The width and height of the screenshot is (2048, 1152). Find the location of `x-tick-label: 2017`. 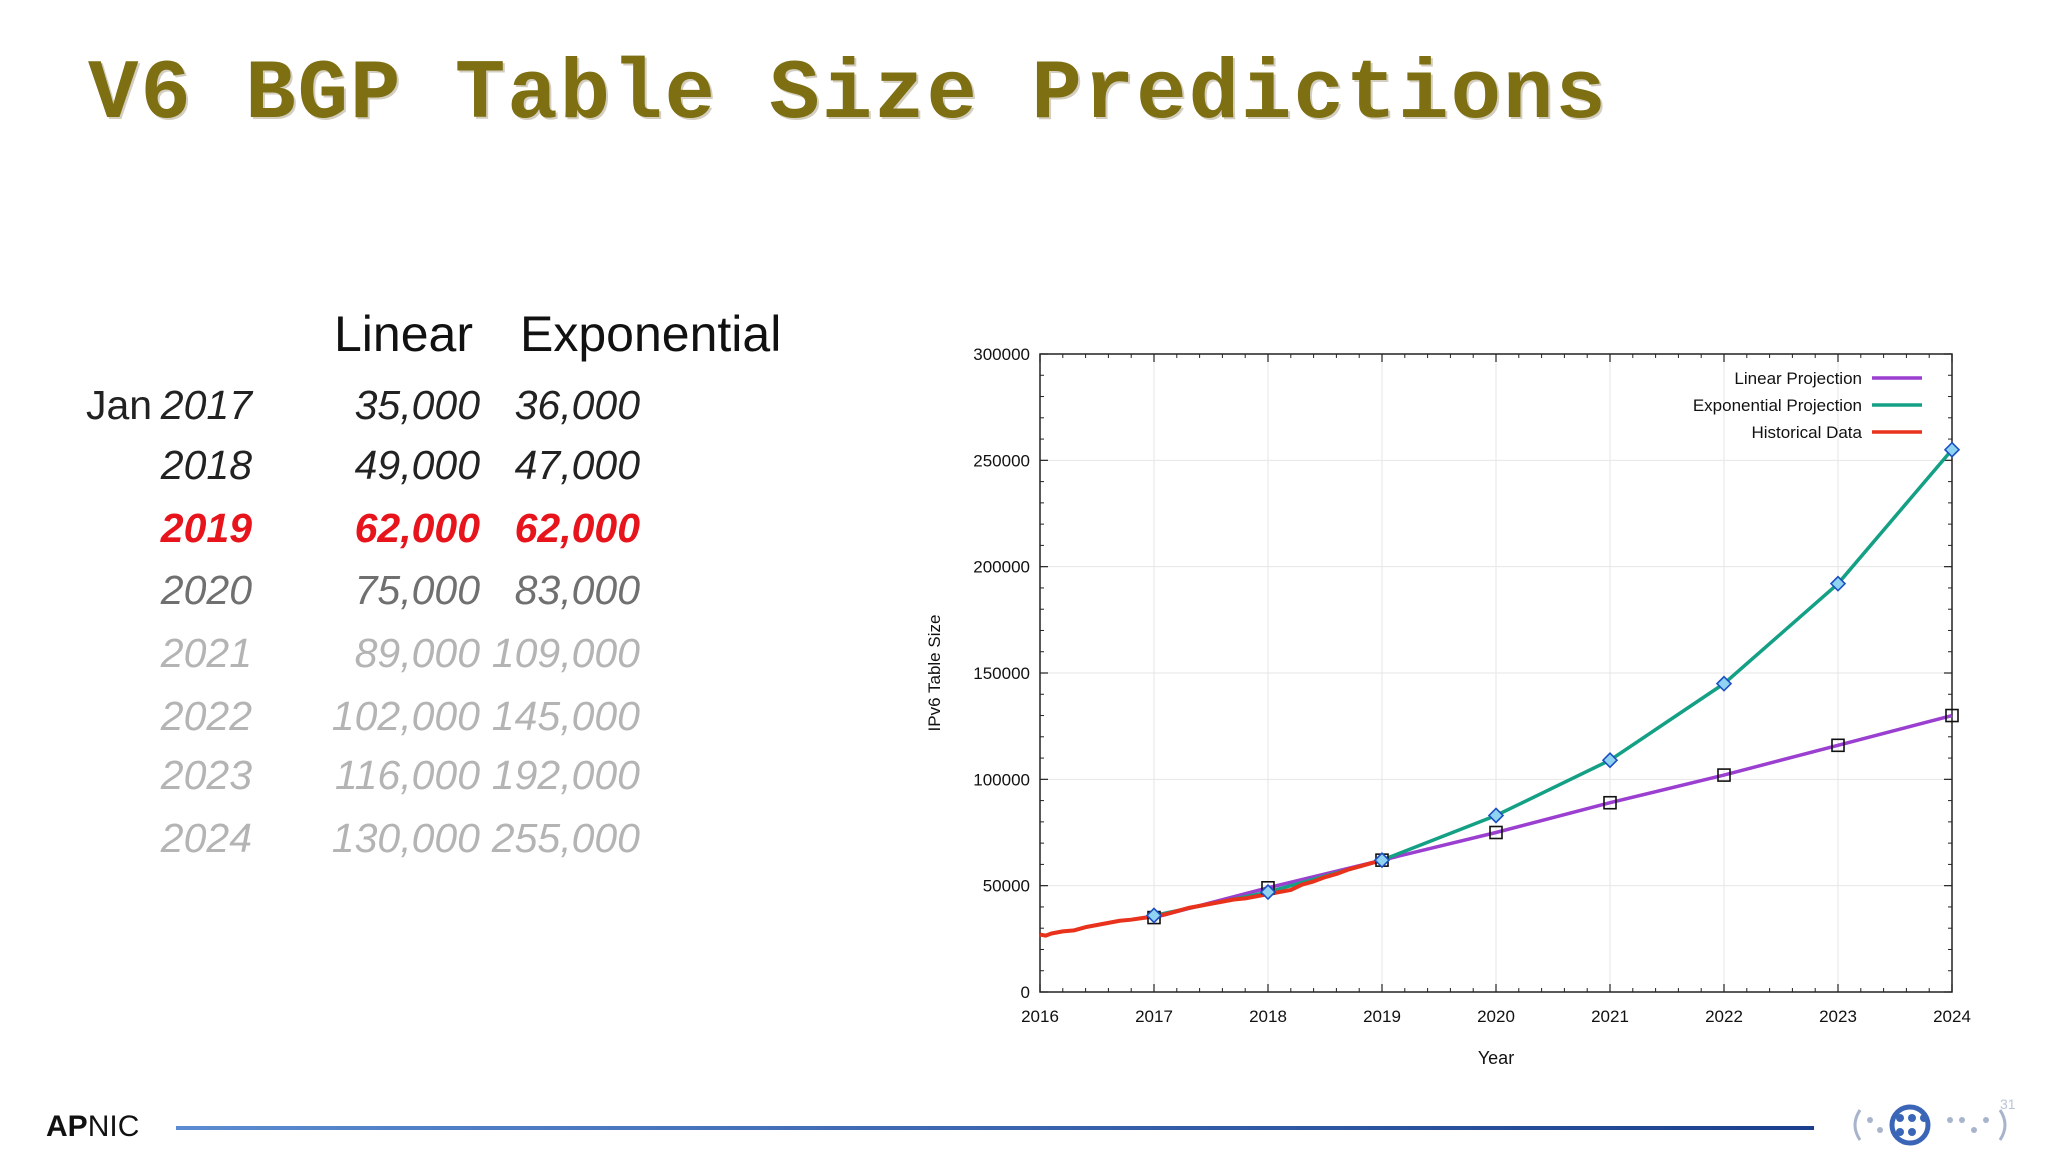

x-tick-label: 2017 is located at coordinates (1154, 1016).